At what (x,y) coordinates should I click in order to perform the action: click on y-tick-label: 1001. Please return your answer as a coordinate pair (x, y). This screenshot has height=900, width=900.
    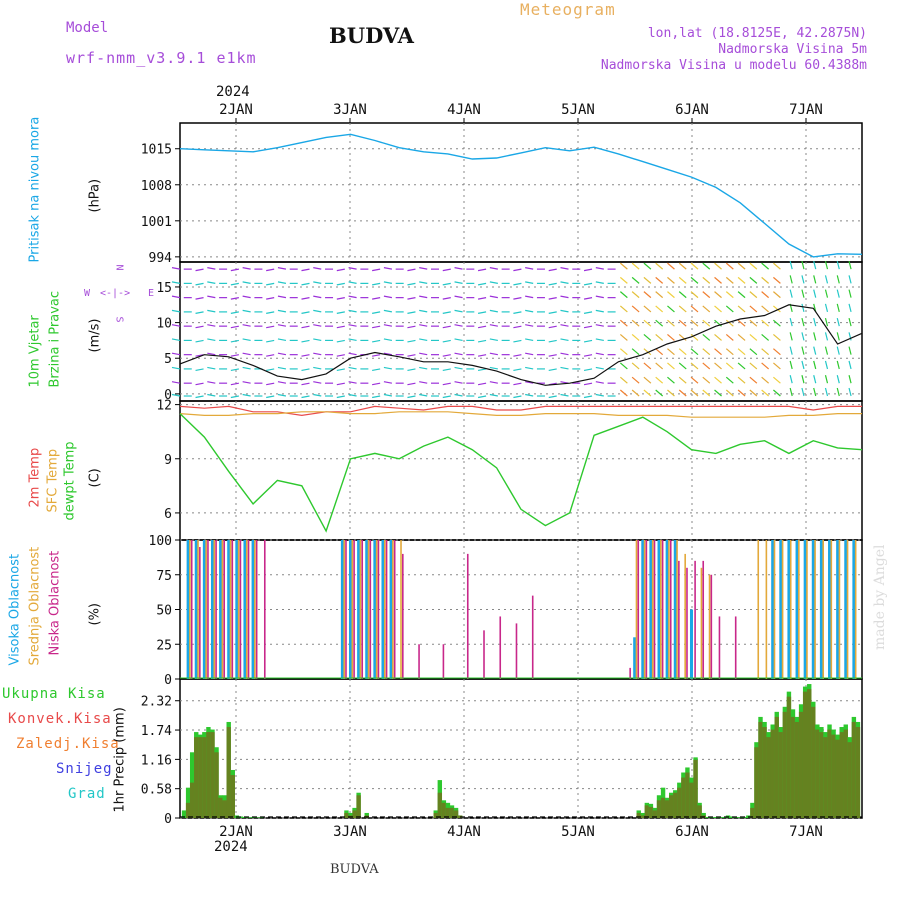
    Looking at the image, I should click on (156, 222).